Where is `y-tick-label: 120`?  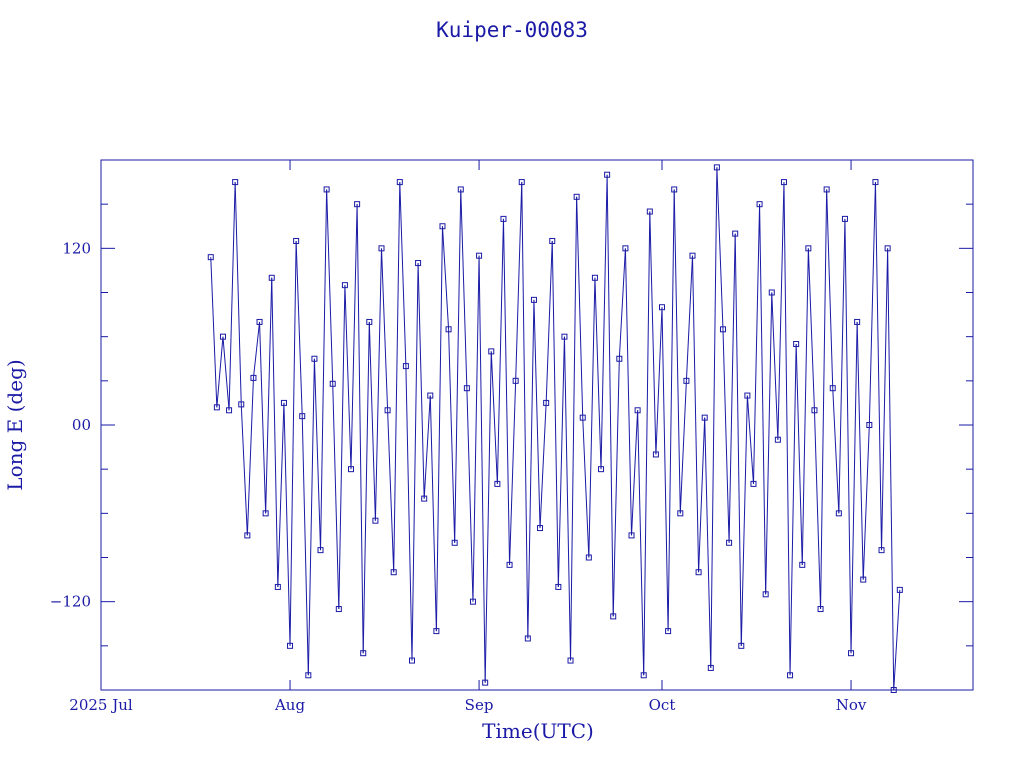
y-tick-label: 120 is located at coordinates (76, 248).